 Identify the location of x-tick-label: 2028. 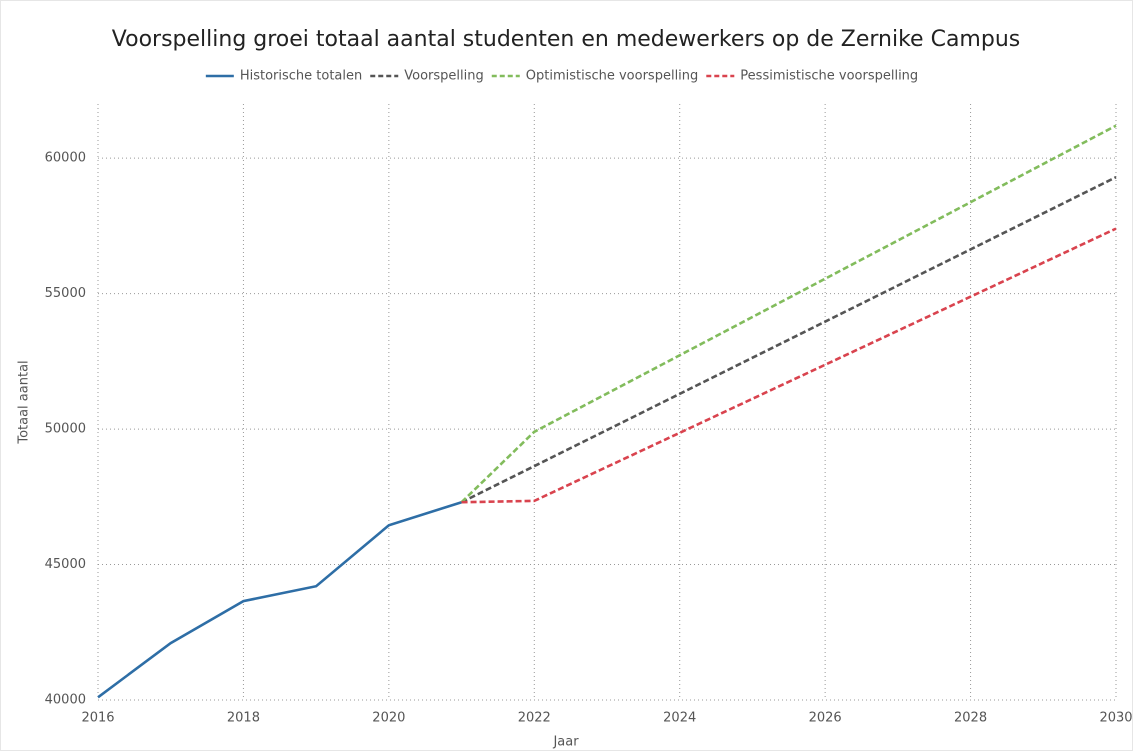
(970, 718).